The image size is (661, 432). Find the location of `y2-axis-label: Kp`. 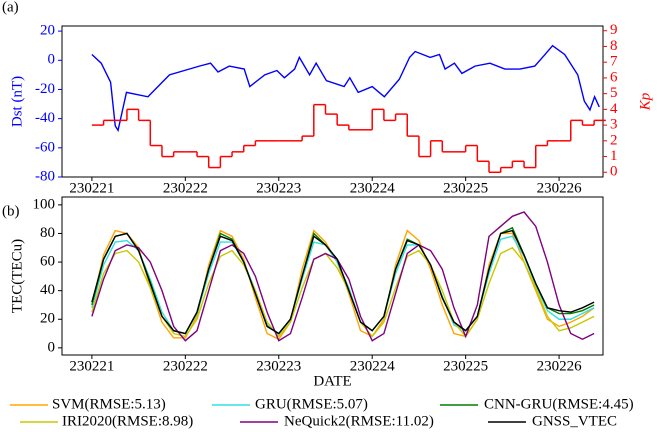

y2-axis-label: Kp is located at coordinates (645, 101).